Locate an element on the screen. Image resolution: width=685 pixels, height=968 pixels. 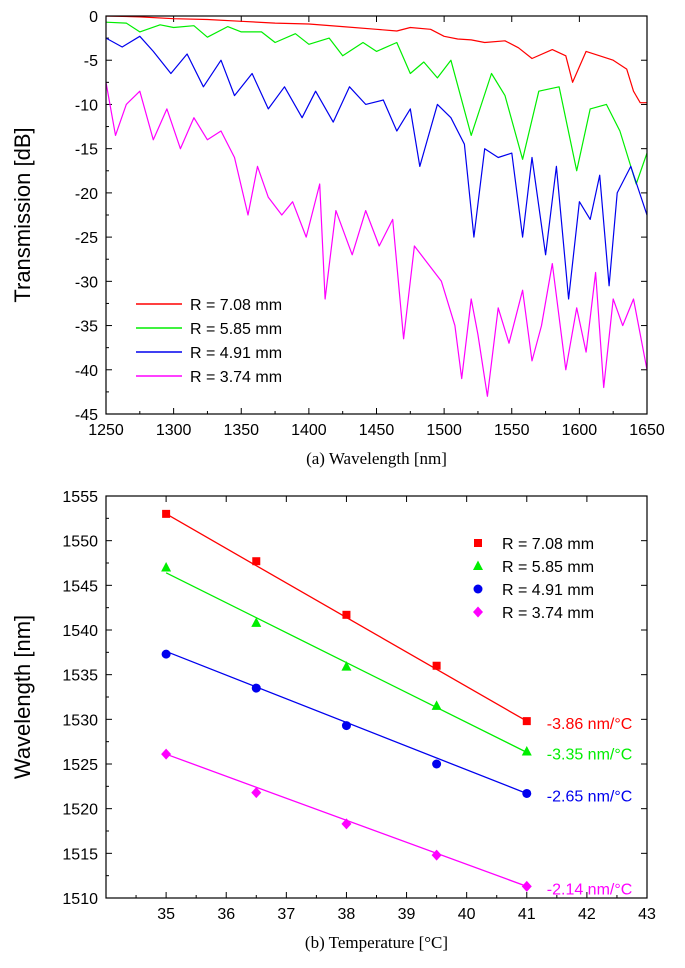
y-tick-label: 1530 is located at coordinates (80, 720).